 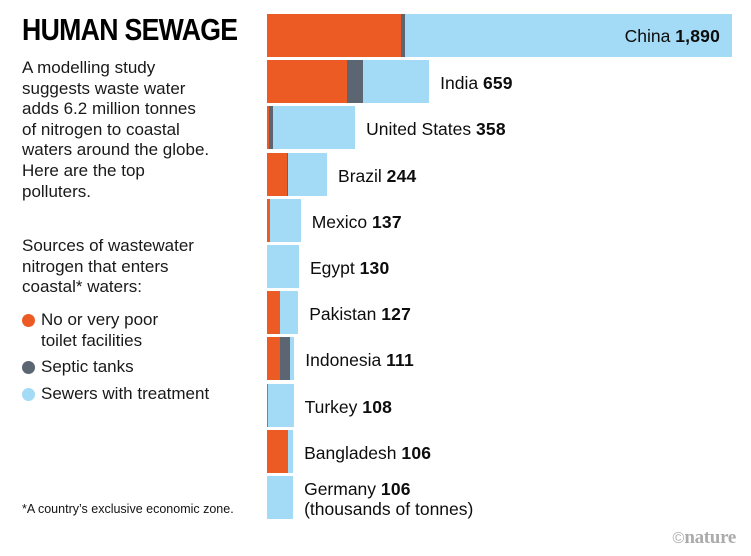 What do you see at coordinates (354, 82) in the screenshot?
I see `segment-septic-tanks-india` at bounding box center [354, 82].